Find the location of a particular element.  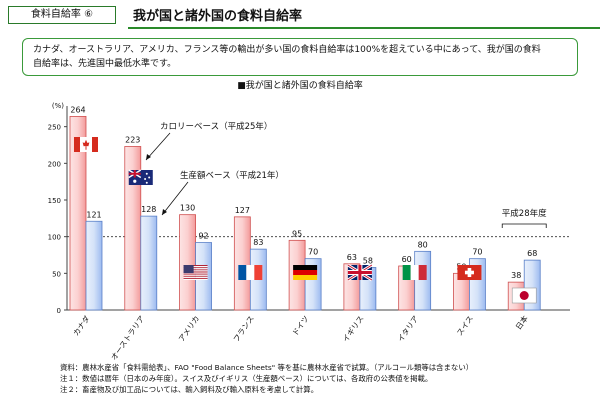

bar-calorie-label: 130 is located at coordinates (187, 208).